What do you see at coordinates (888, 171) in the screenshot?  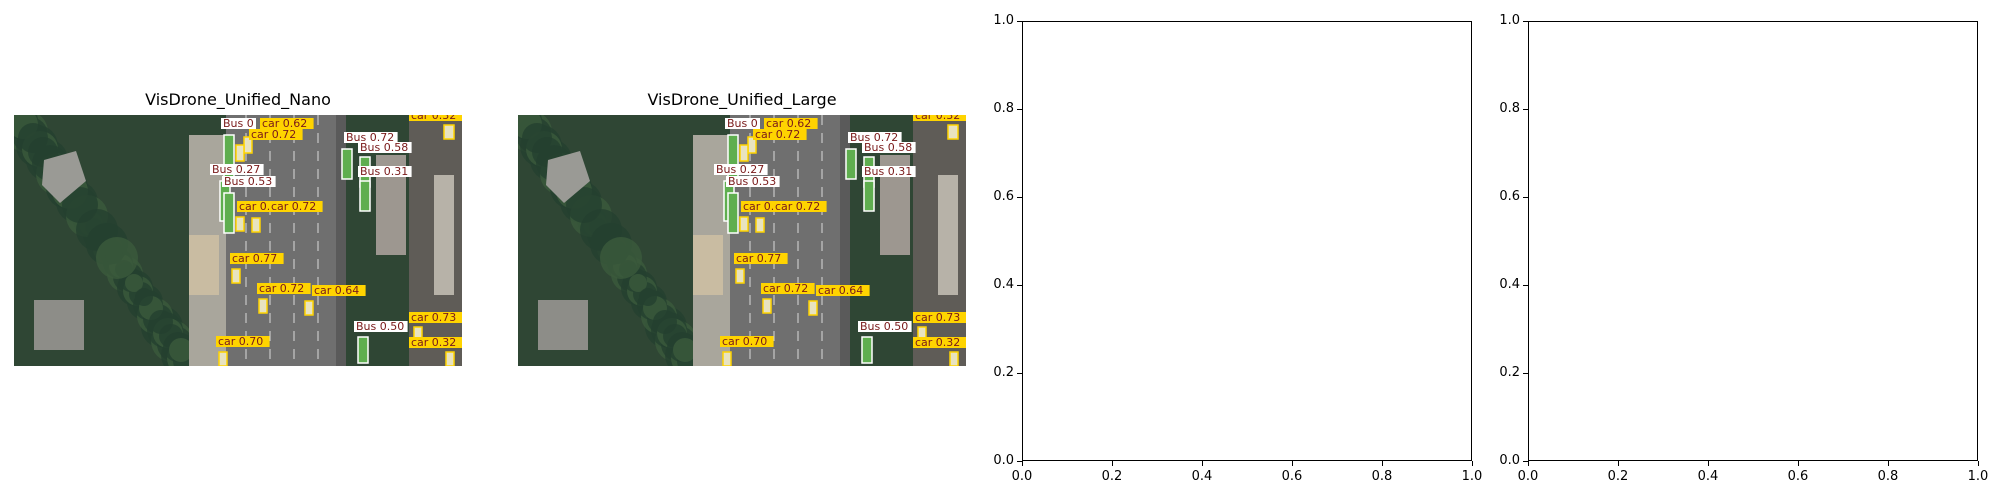 I see `svg-text: Bus 0.31` at bounding box center [888, 171].